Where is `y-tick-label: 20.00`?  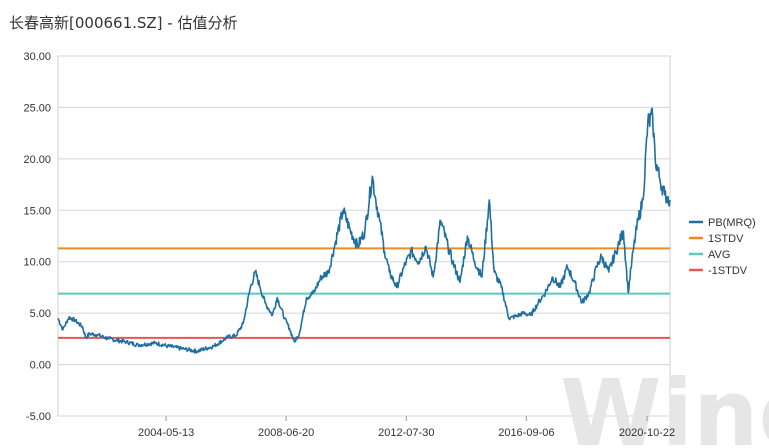
y-tick-label: 20.00 is located at coordinates (37, 160).